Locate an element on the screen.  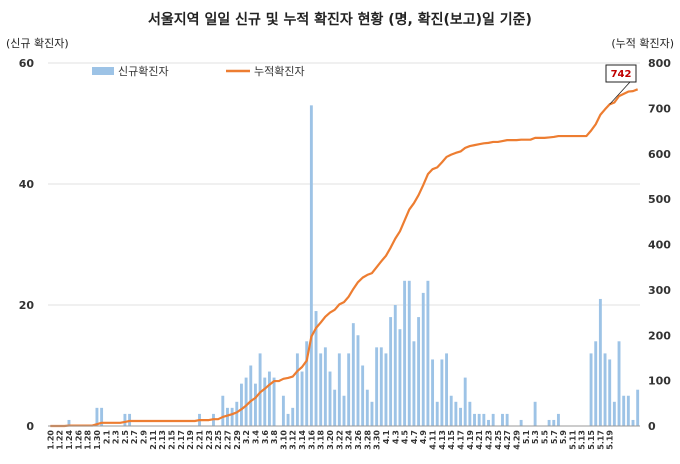
y-left-ticks: 0 20 40 60 is located at coordinates (27, 245).